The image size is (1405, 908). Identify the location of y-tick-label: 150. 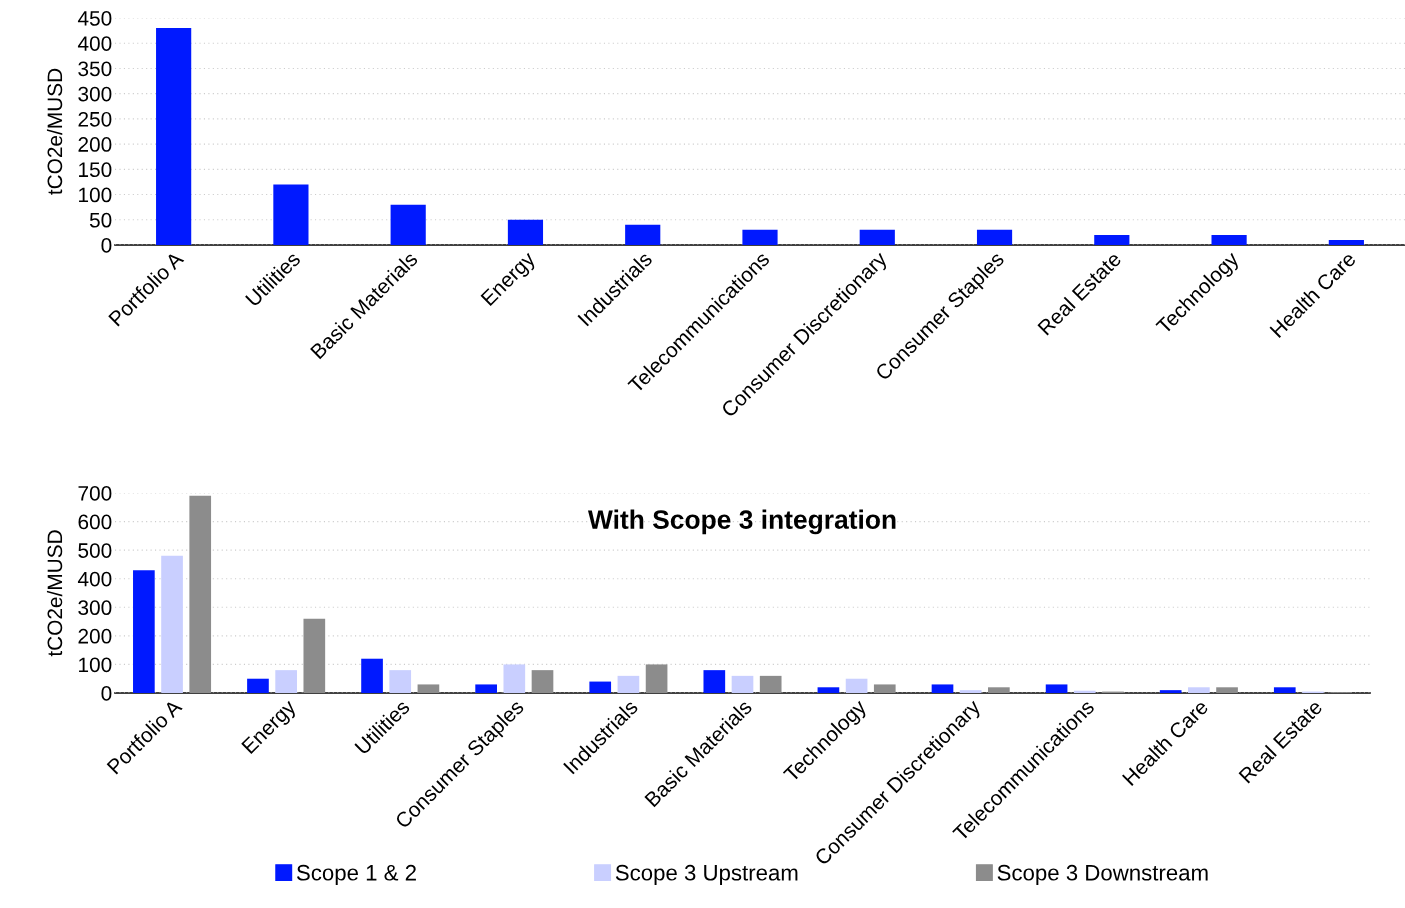
(95, 170).